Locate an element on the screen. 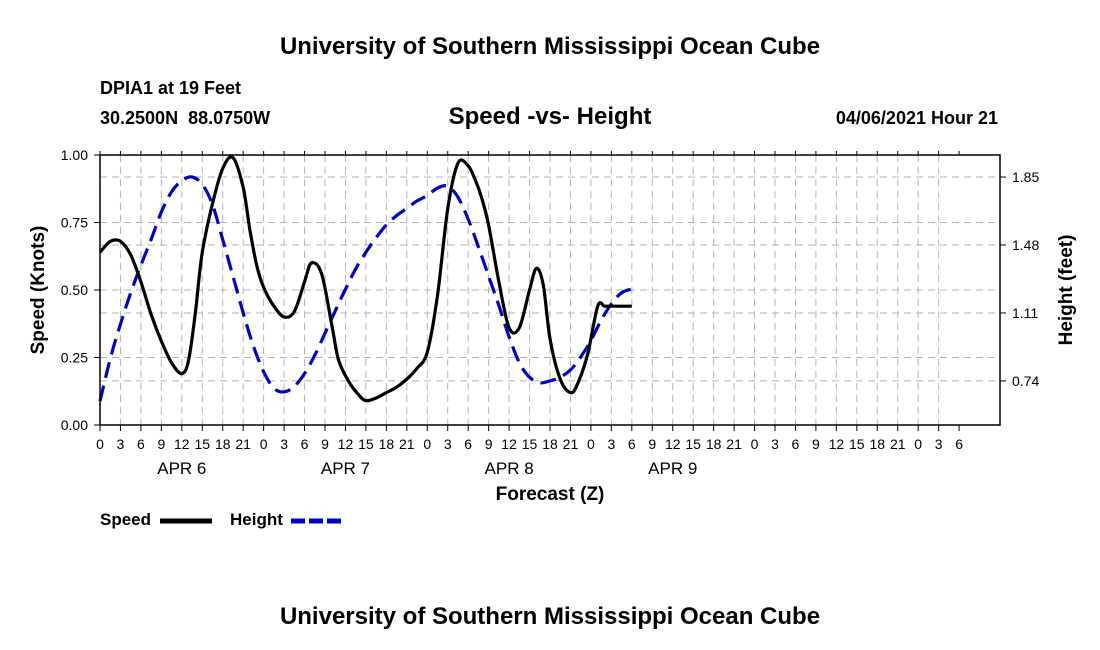  y-tick-label: 1.00 is located at coordinates (74, 155).